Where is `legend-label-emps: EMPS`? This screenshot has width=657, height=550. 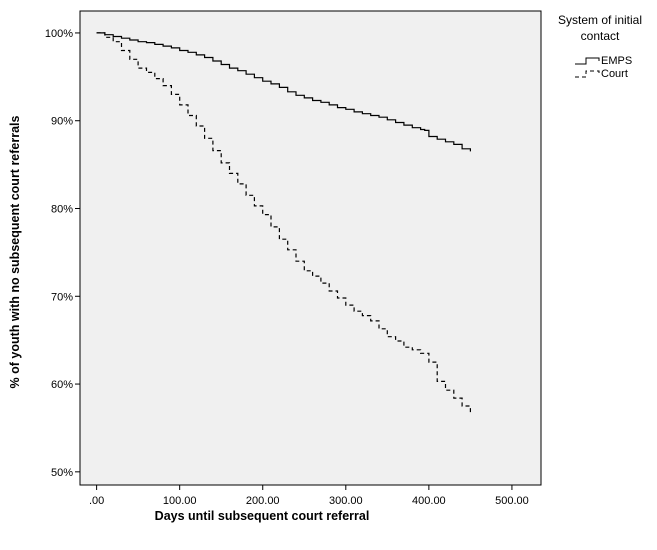
legend-label-emps: EMPS is located at coordinates (616, 61).